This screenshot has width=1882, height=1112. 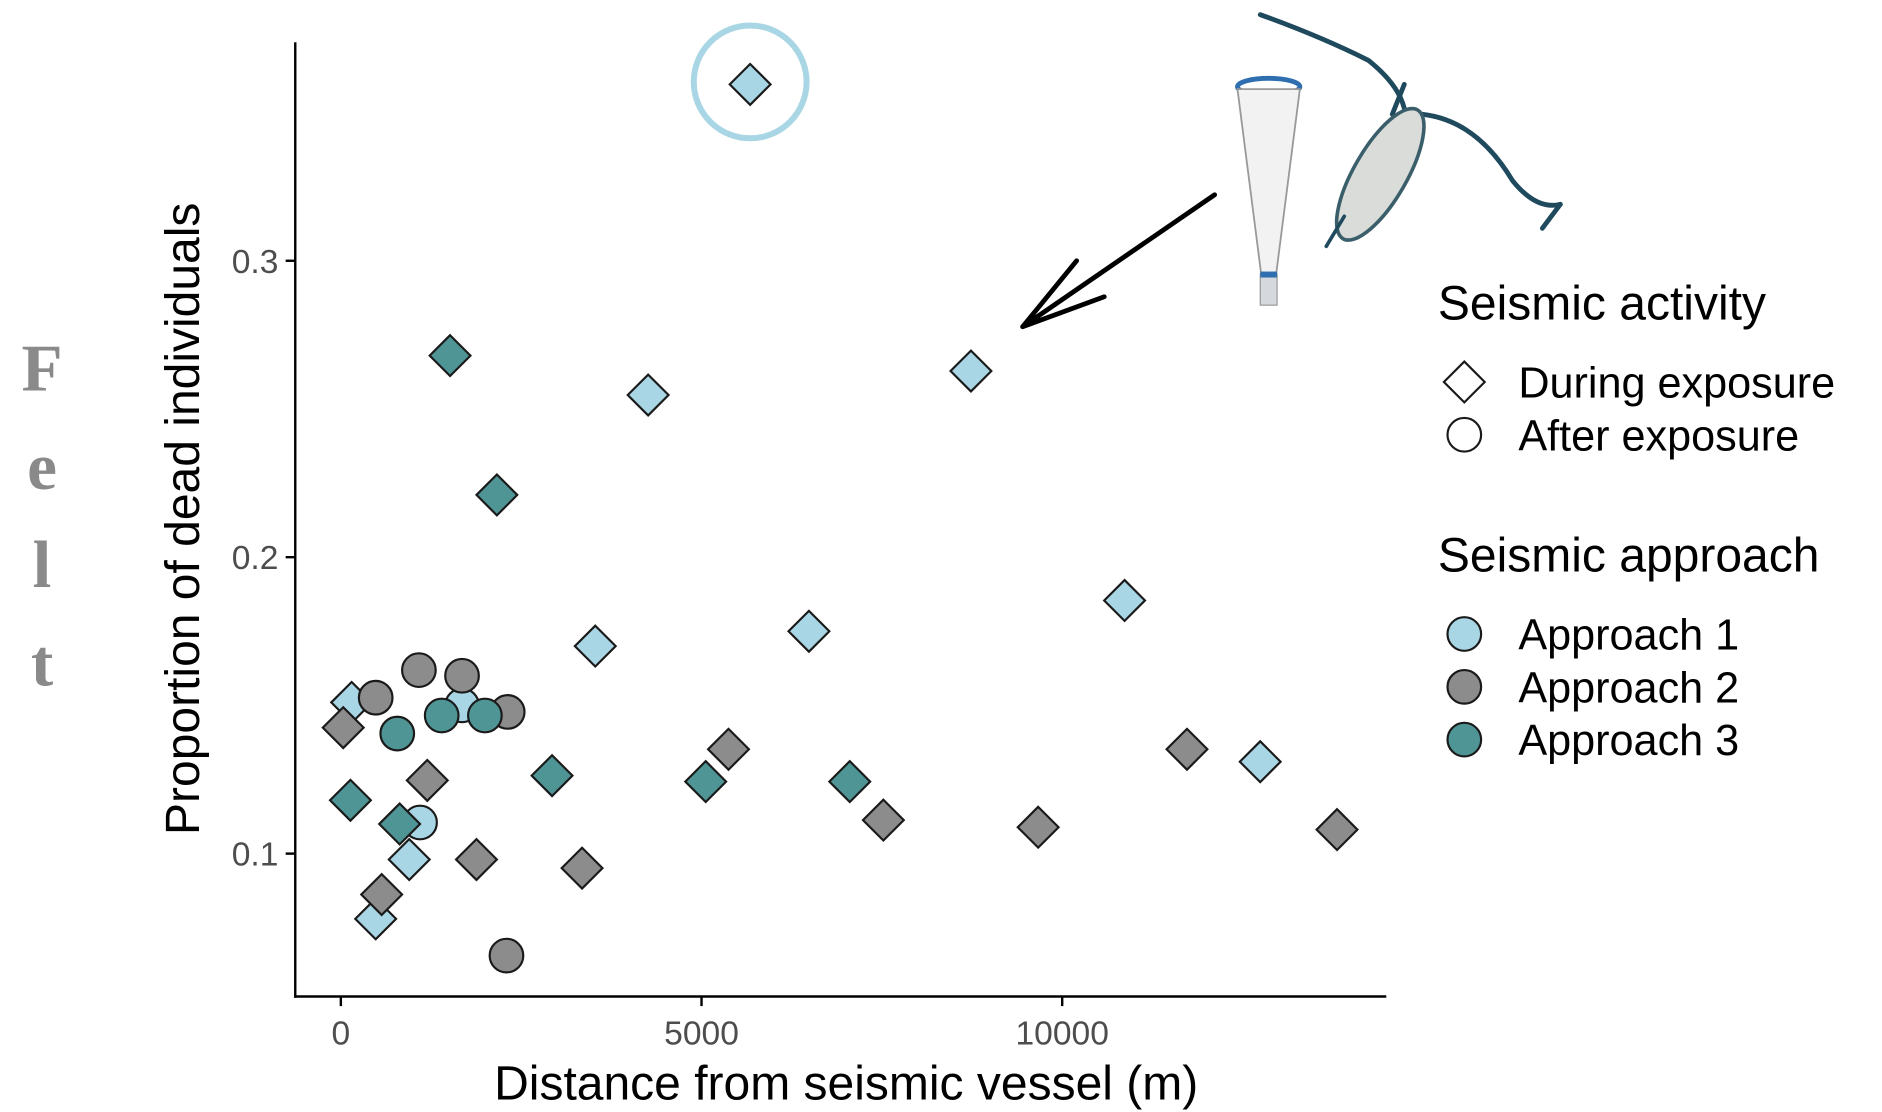 What do you see at coordinates (341, 1034) in the screenshot?
I see `x-tick-label: 0` at bounding box center [341, 1034].